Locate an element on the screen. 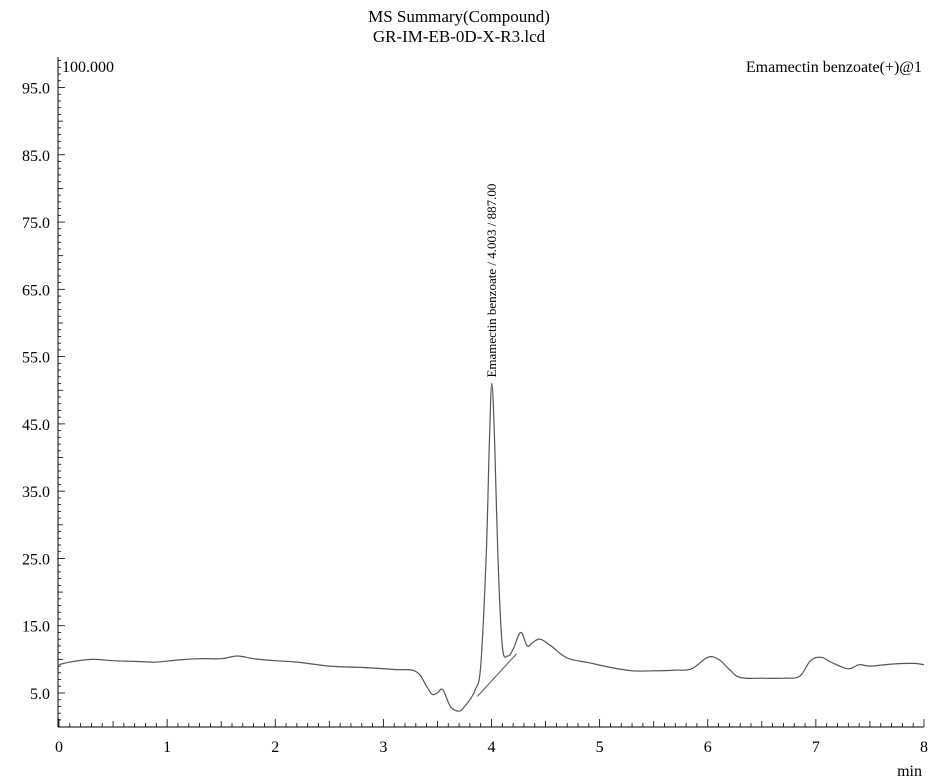 Image resolution: width=929 pixels, height=781 pixels. y-tick-label: 15.0 is located at coordinates (36, 627).